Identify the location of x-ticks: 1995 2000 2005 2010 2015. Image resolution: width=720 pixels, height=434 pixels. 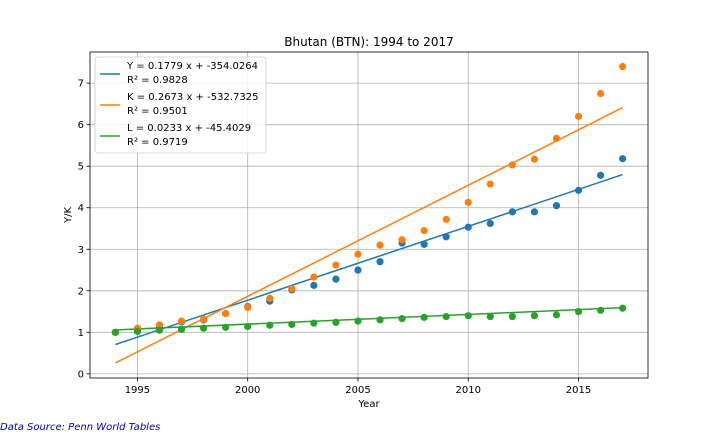
(358, 387).